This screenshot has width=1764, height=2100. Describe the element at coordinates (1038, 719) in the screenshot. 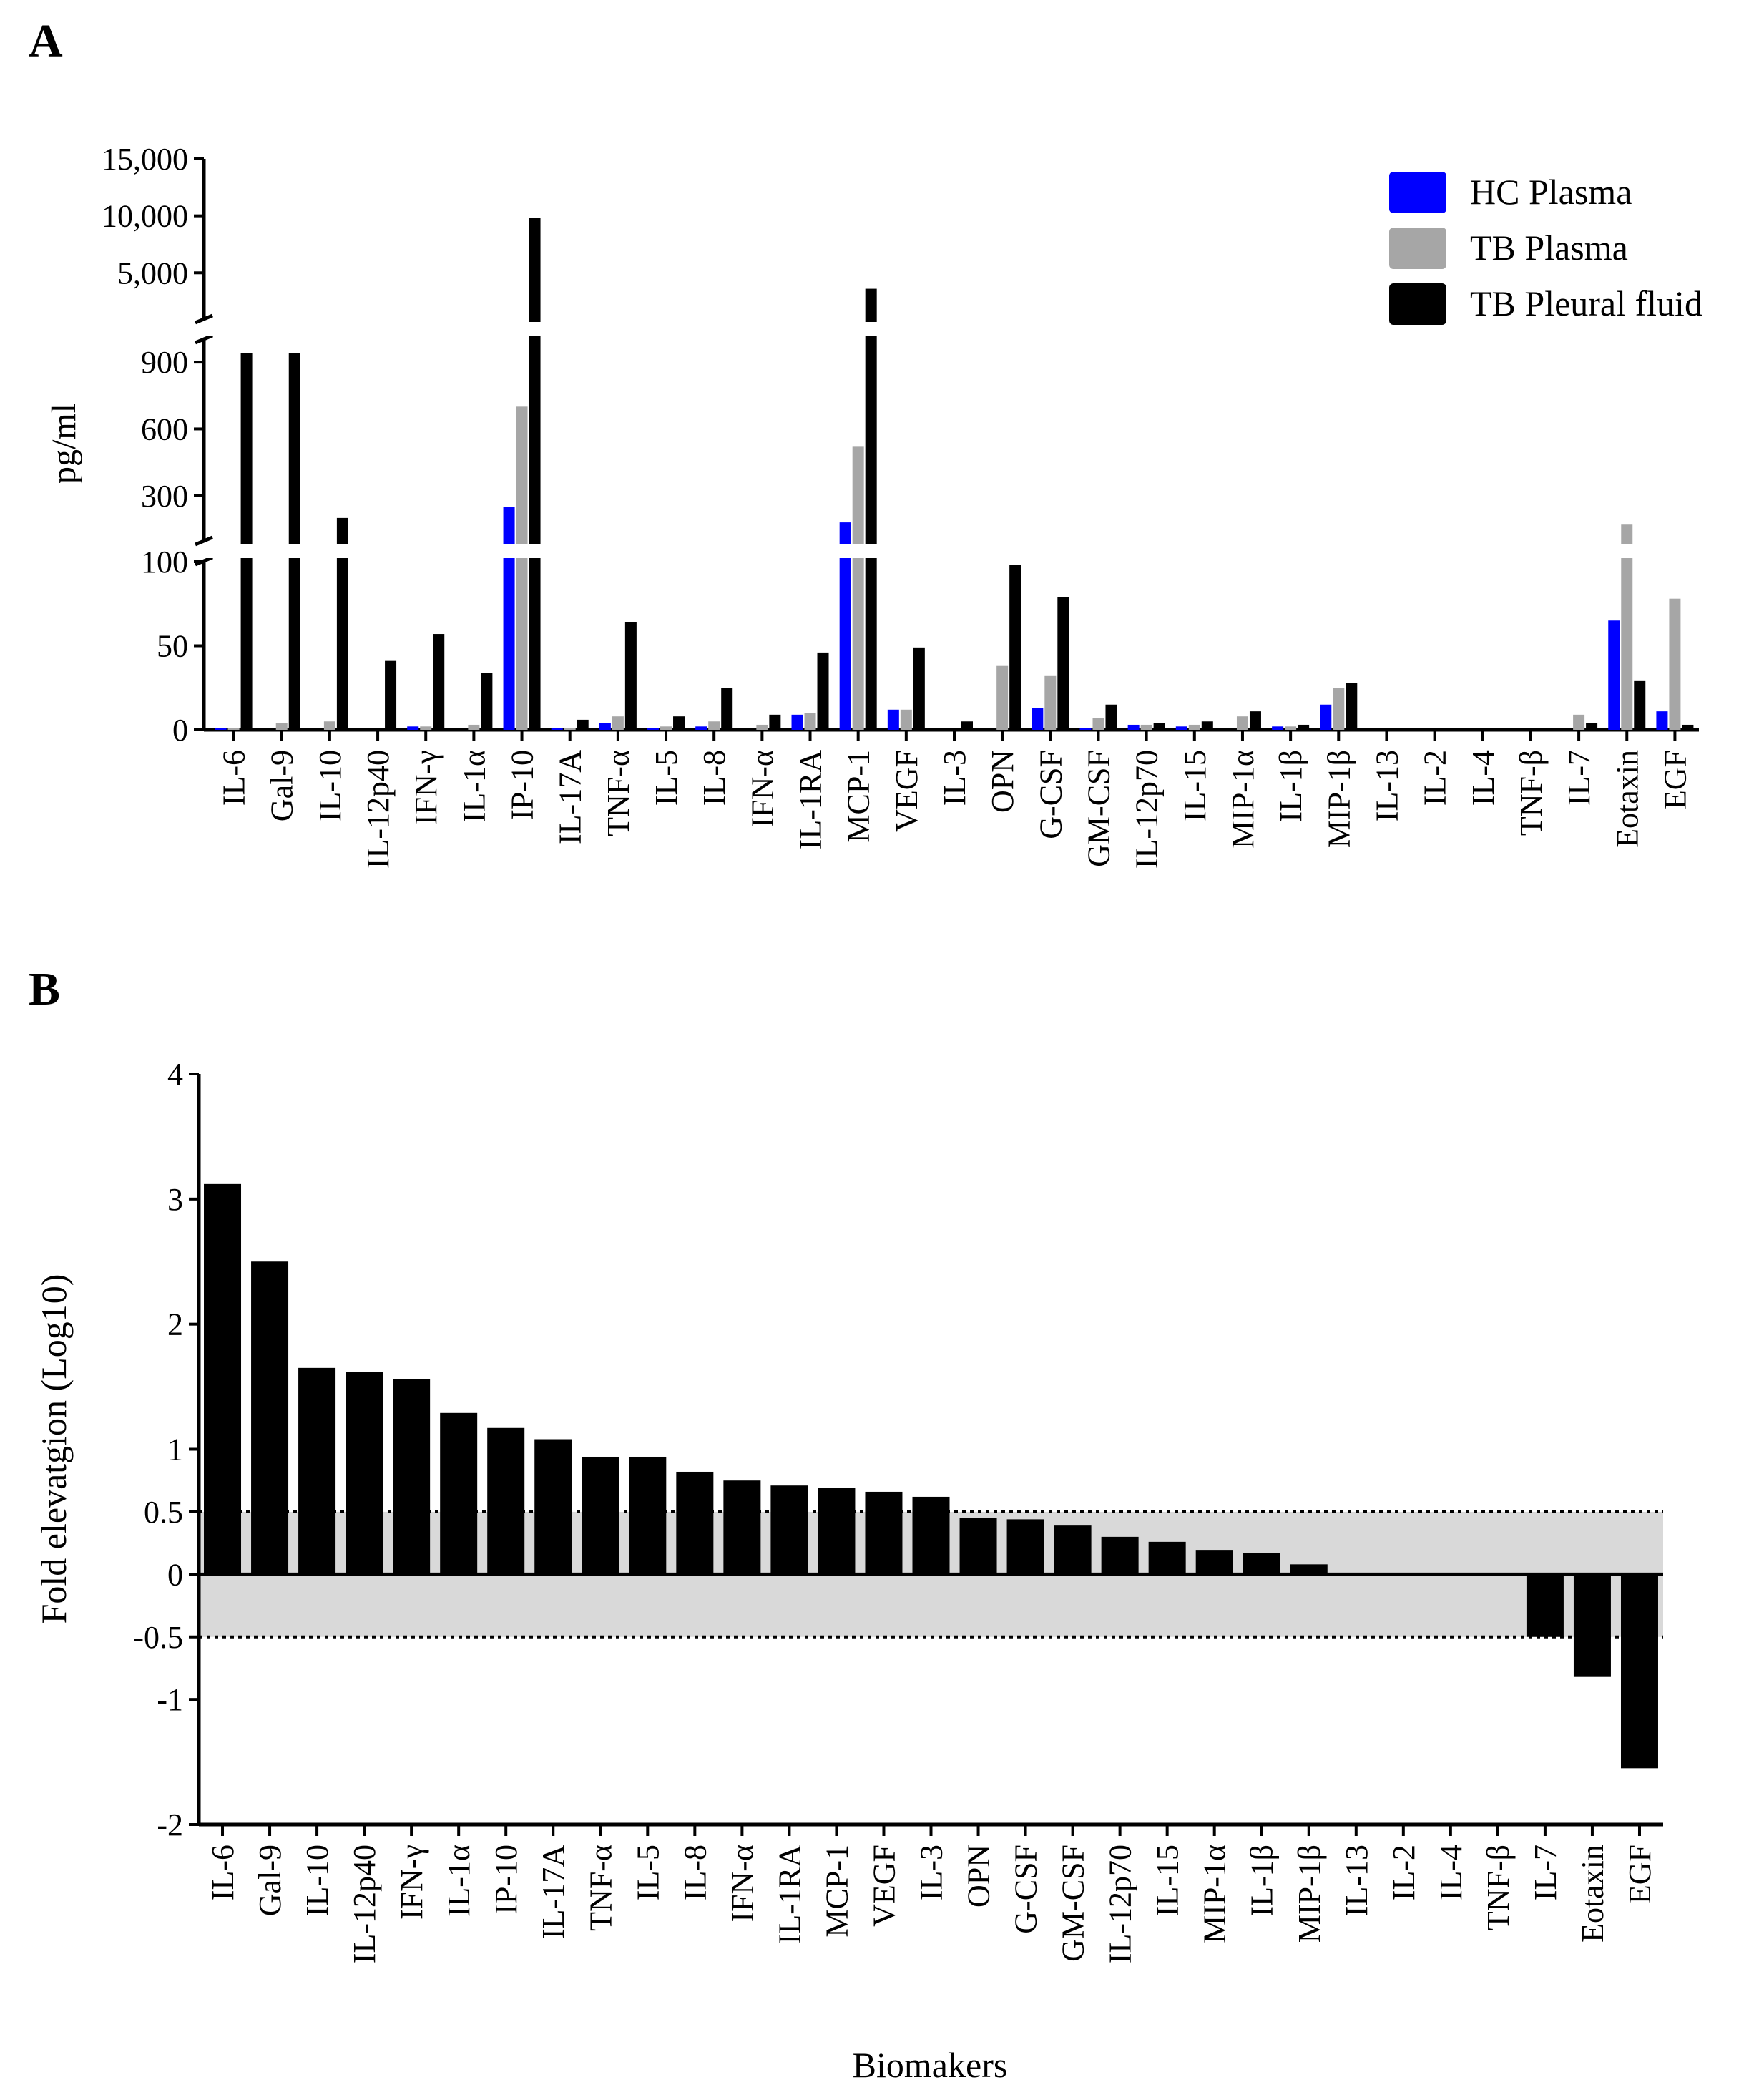

I see `bar-hc-plasma-g-csf` at that location.